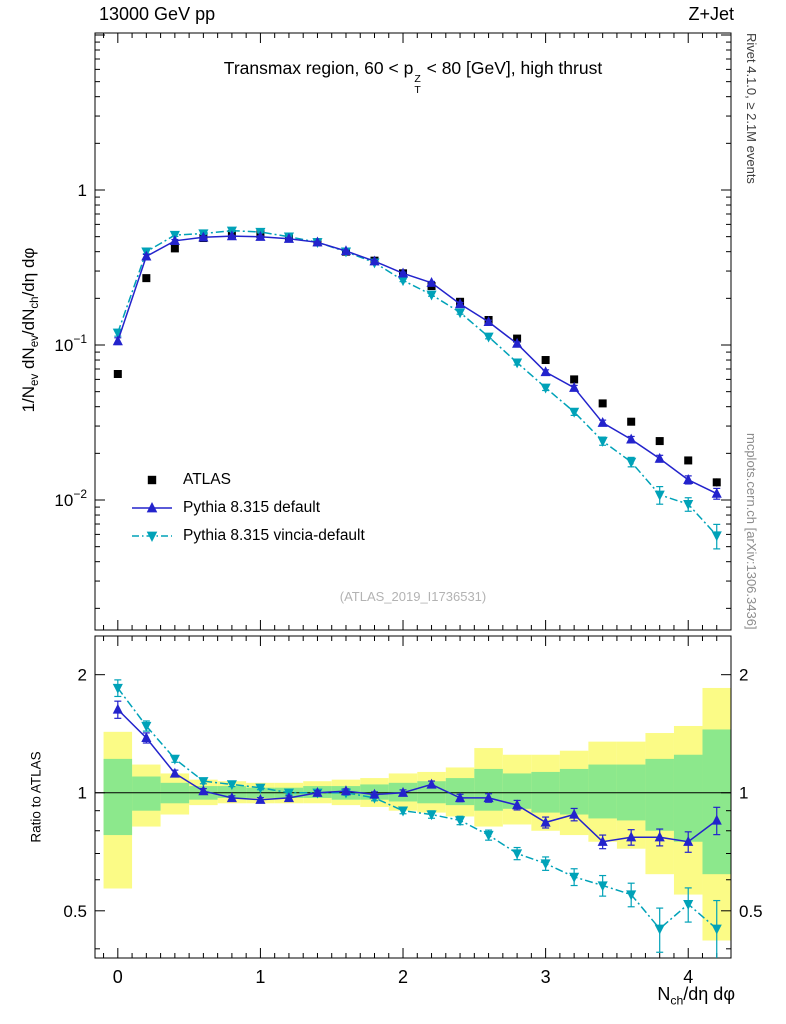 The width and height of the screenshot is (786, 1024). I want to click on svg-text: 0, so click(118, 977).